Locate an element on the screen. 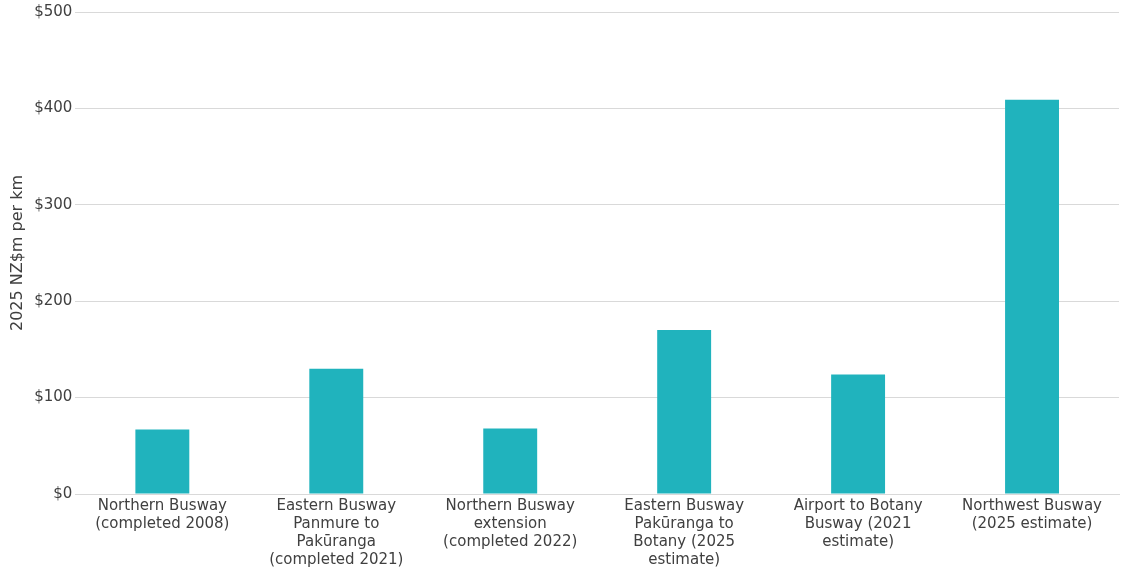 This screenshot has height=572, width=1129. x-tick-label: Eastern Busway Pakūranga to Botany (2025 estimate) is located at coordinates (684, 531).